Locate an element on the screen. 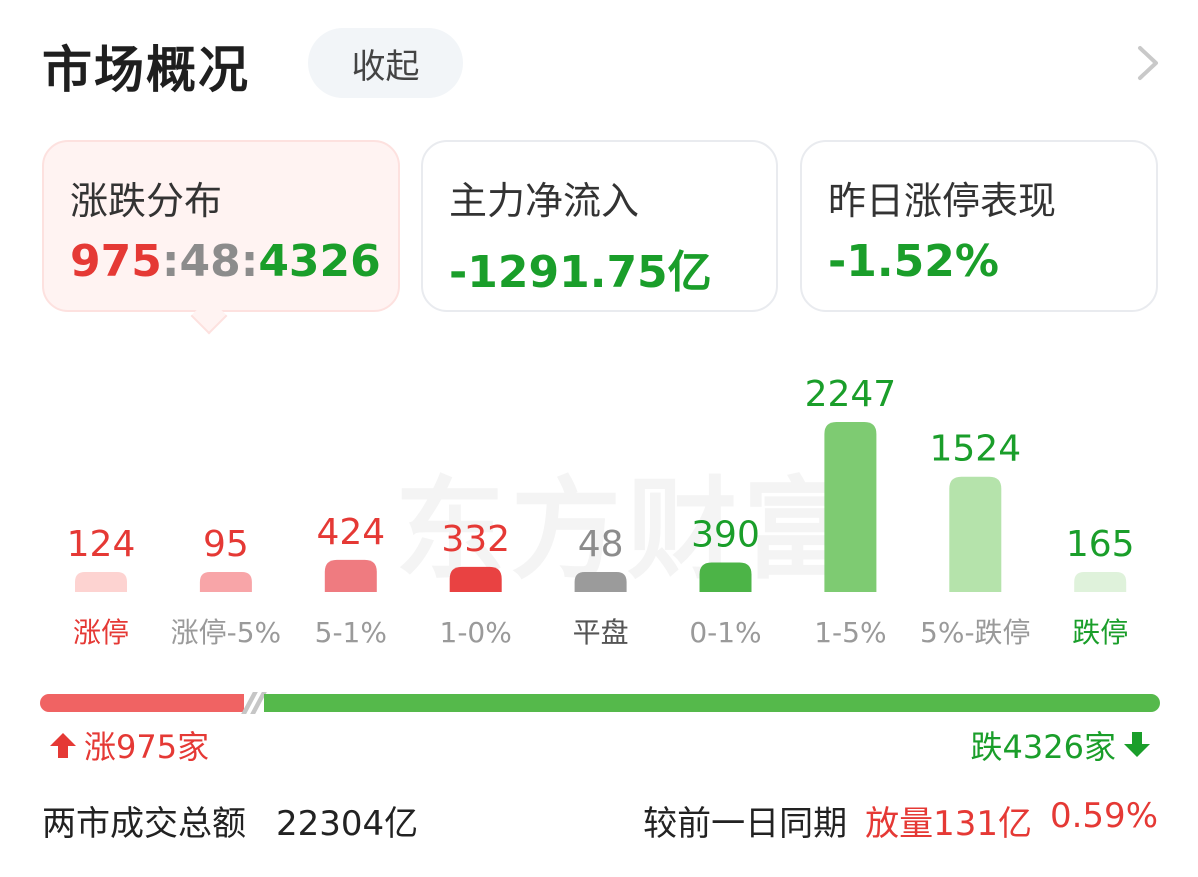 The image size is (1198, 877). collapse-button: 收起 is located at coordinates (385, 63).